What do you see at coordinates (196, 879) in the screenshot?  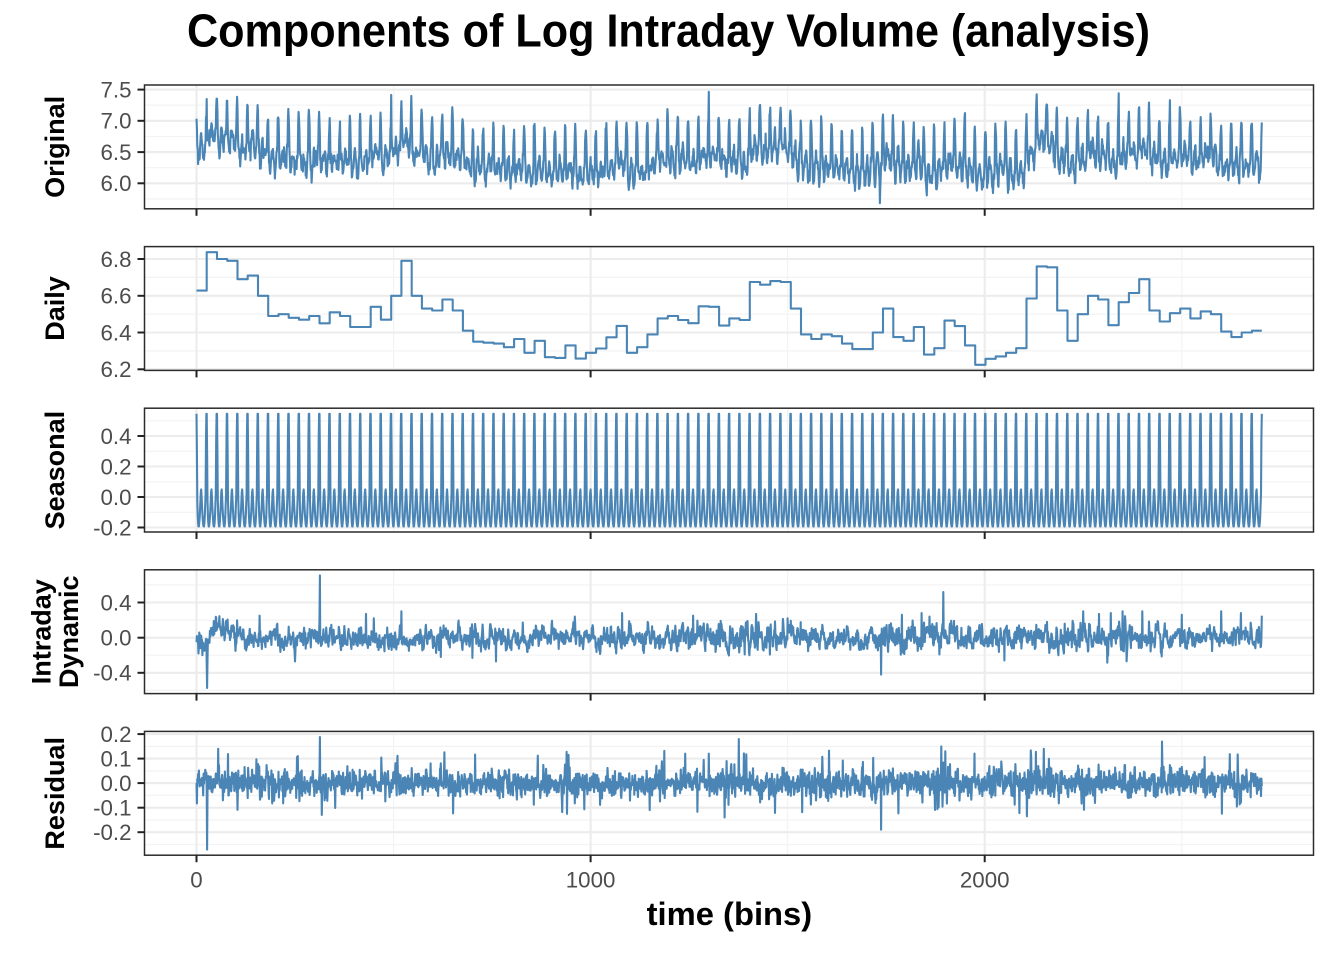 I see `svg-text: 0` at bounding box center [196, 879].